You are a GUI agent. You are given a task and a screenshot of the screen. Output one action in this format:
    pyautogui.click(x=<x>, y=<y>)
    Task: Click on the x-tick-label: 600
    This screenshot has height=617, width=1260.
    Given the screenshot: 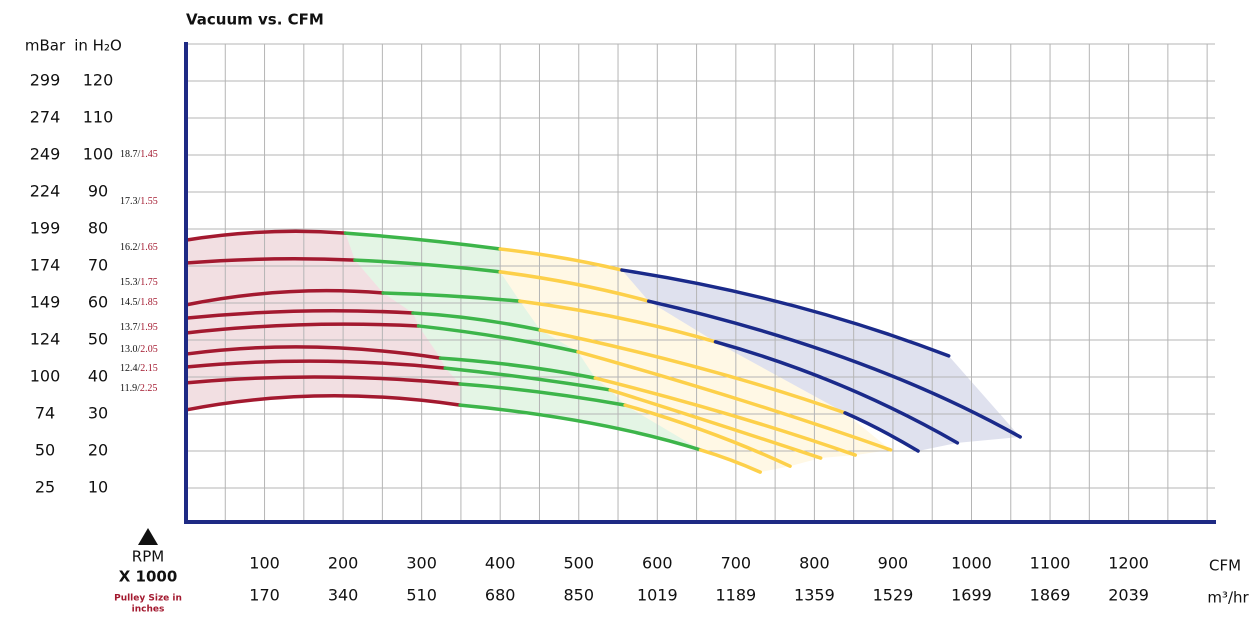 What is the action you would take?
    pyautogui.click(x=657, y=563)
    